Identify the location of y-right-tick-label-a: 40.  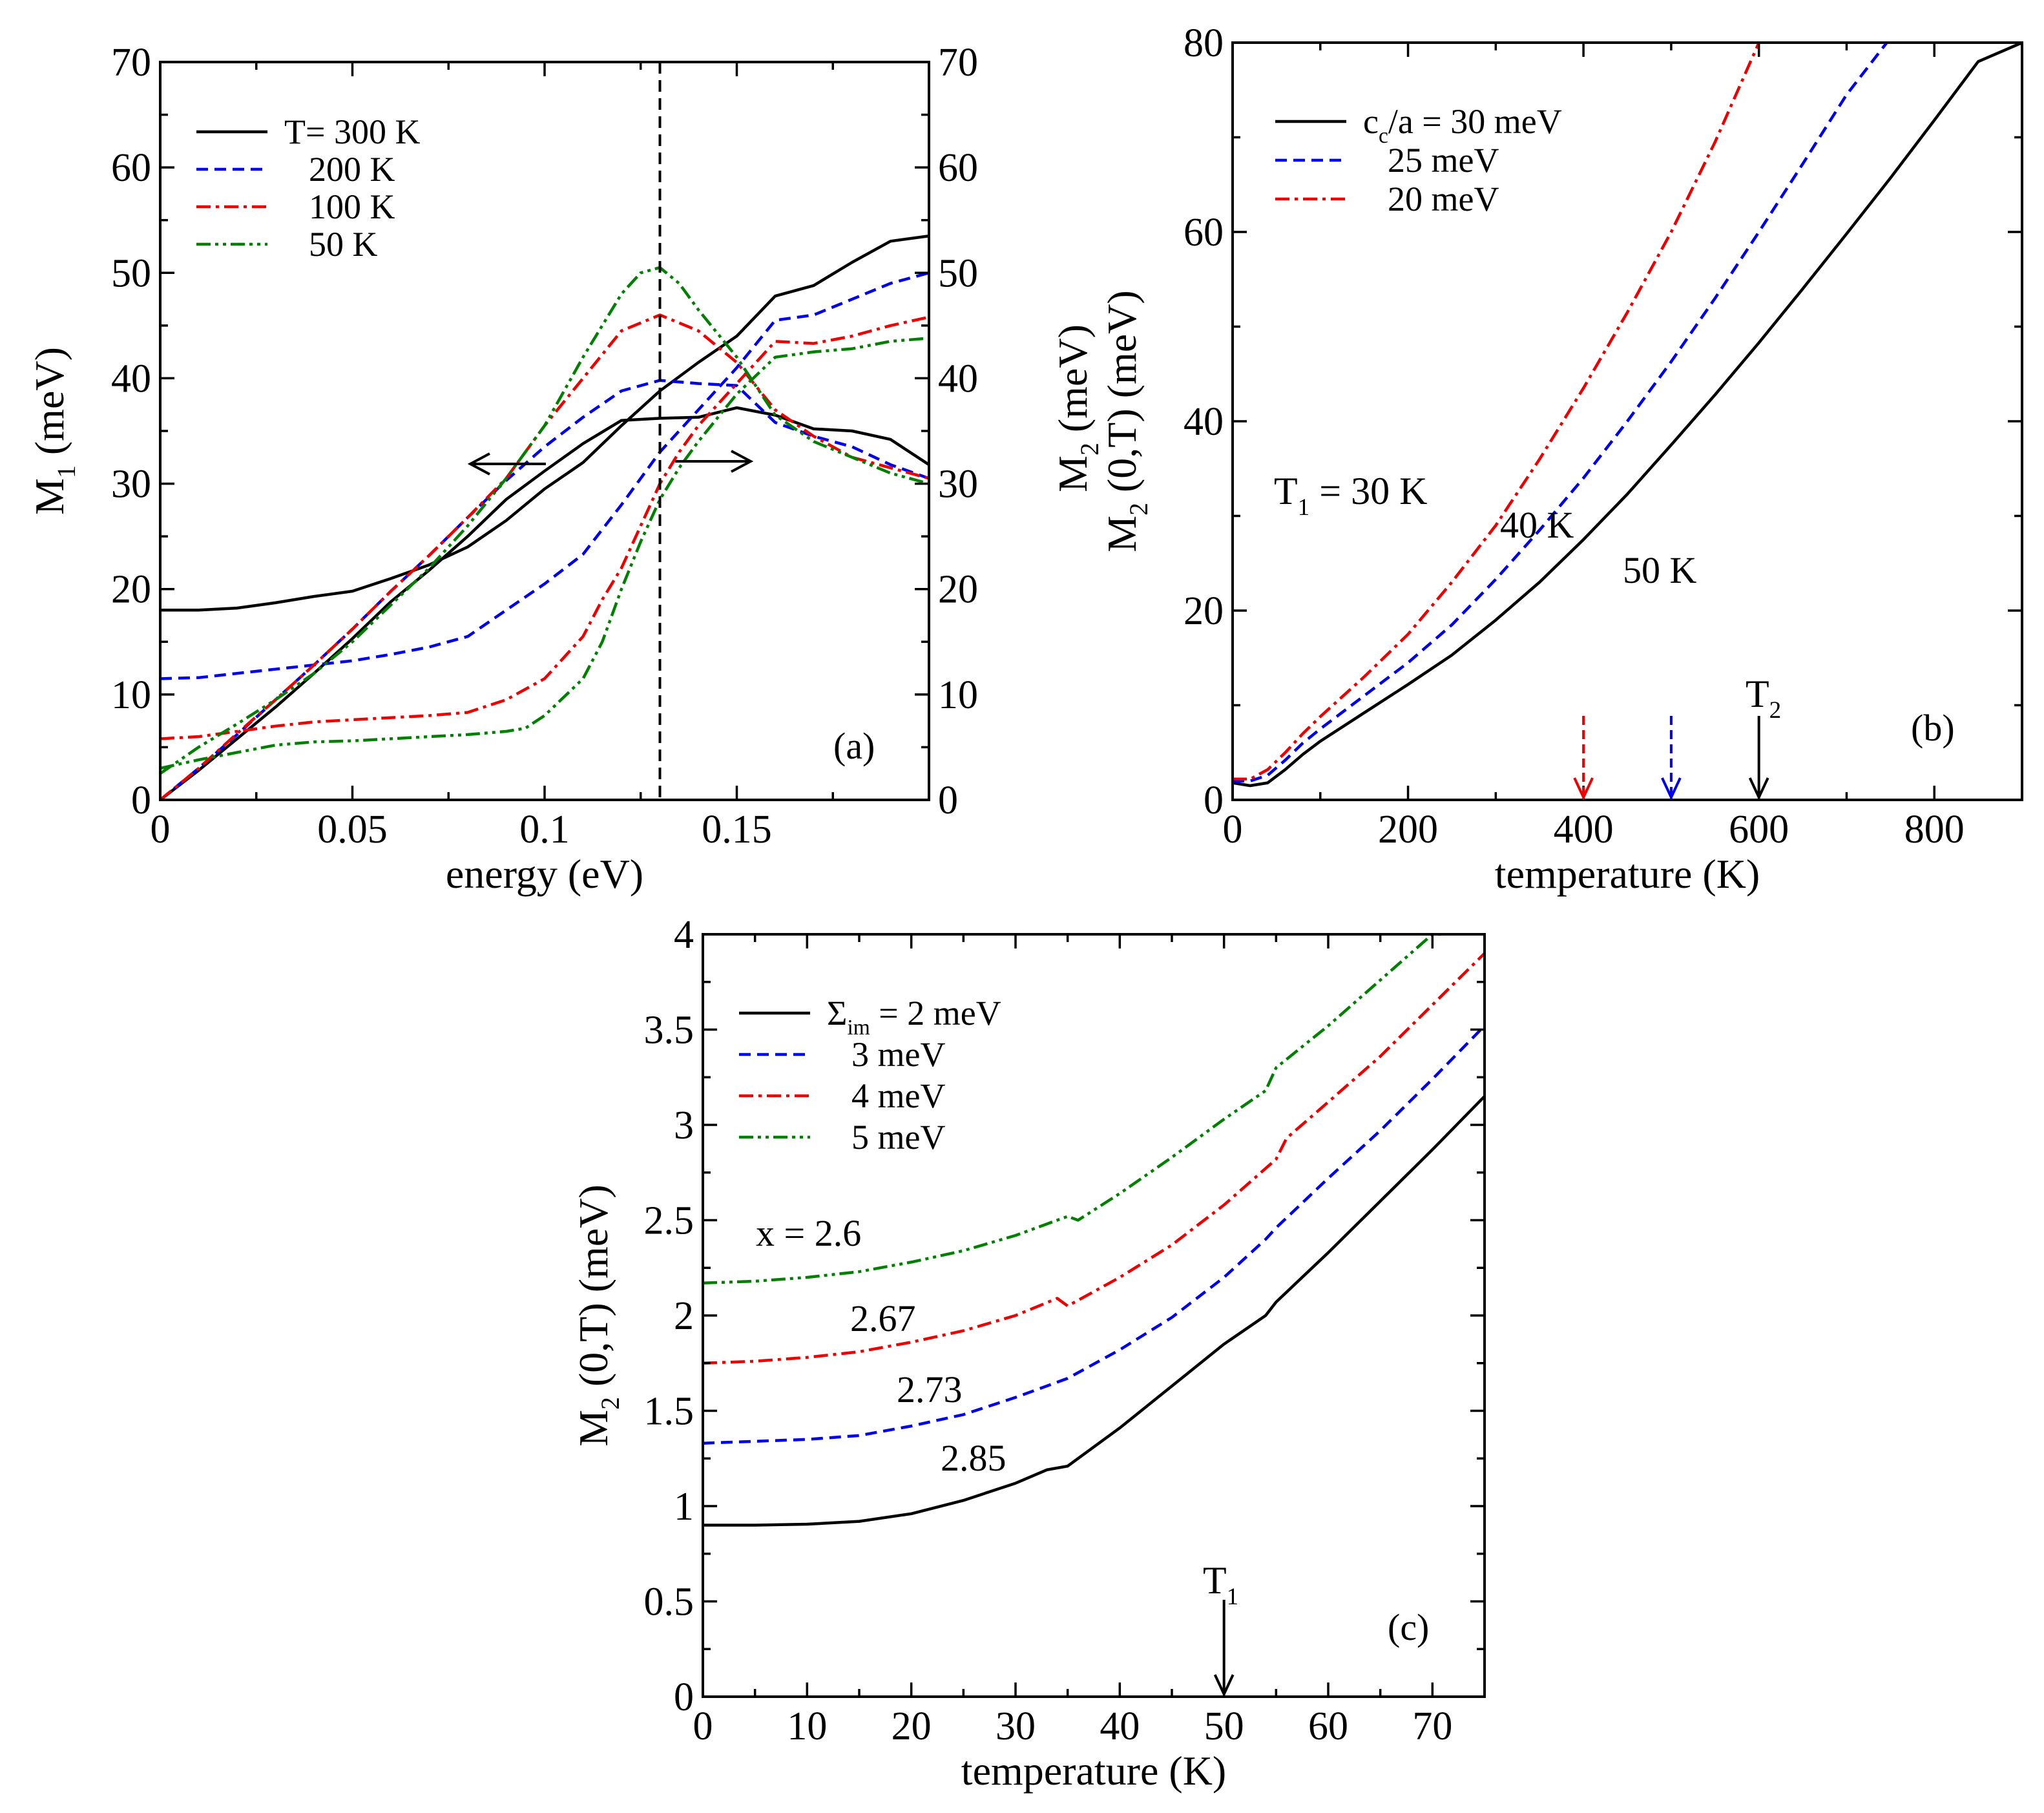
(958, 379).